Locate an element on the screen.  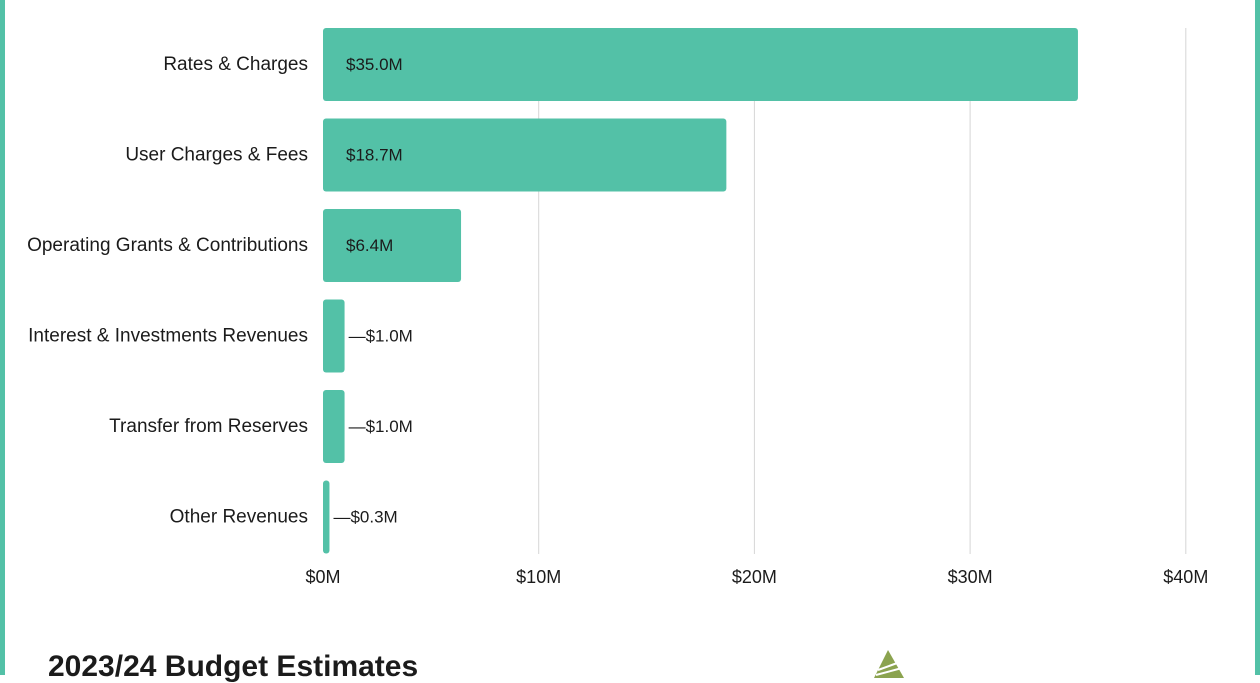
frame-border-left is located at coordinates (2, 337).